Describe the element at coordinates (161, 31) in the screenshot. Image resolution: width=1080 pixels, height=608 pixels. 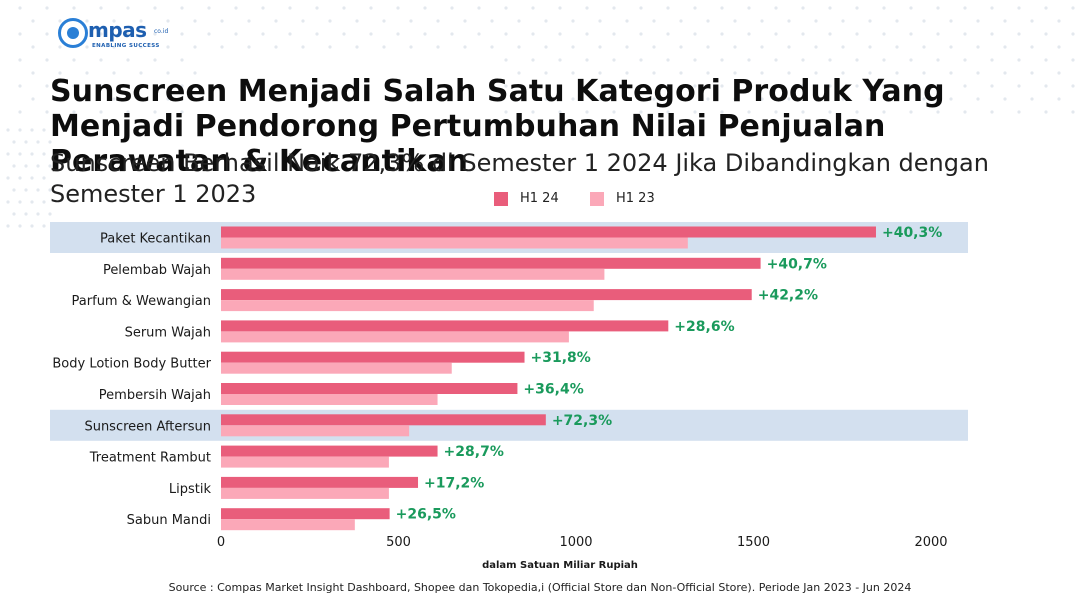
I see `logo-domain: co.id` at that location.